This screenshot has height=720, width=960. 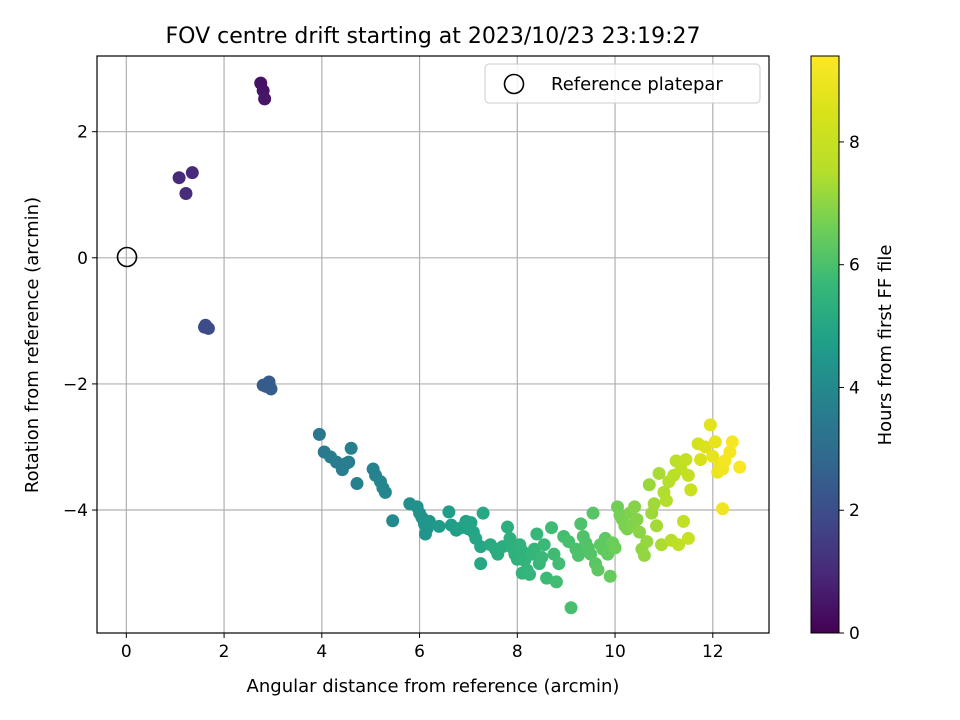 I want to click on y-tick-label: 2, so click(x=82, y=133).